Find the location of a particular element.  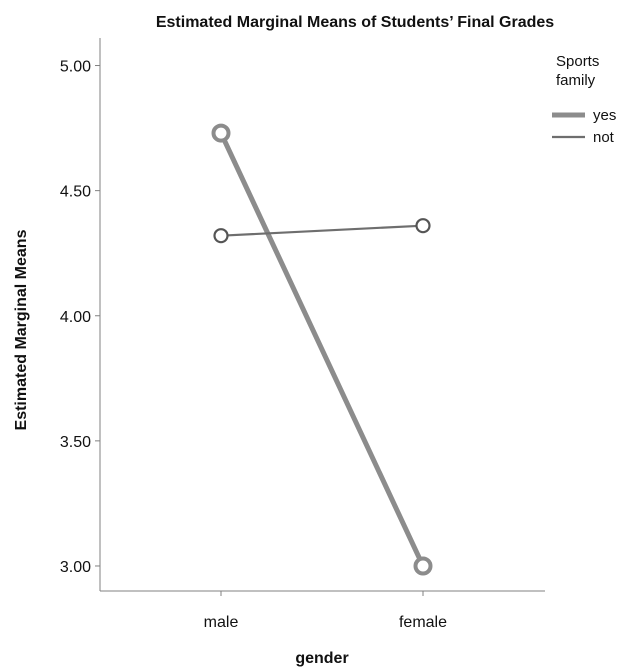

y-axis-ticks: 3.00 3.50 4.00 4.50 5.00 is located at coordinates (80, 317).